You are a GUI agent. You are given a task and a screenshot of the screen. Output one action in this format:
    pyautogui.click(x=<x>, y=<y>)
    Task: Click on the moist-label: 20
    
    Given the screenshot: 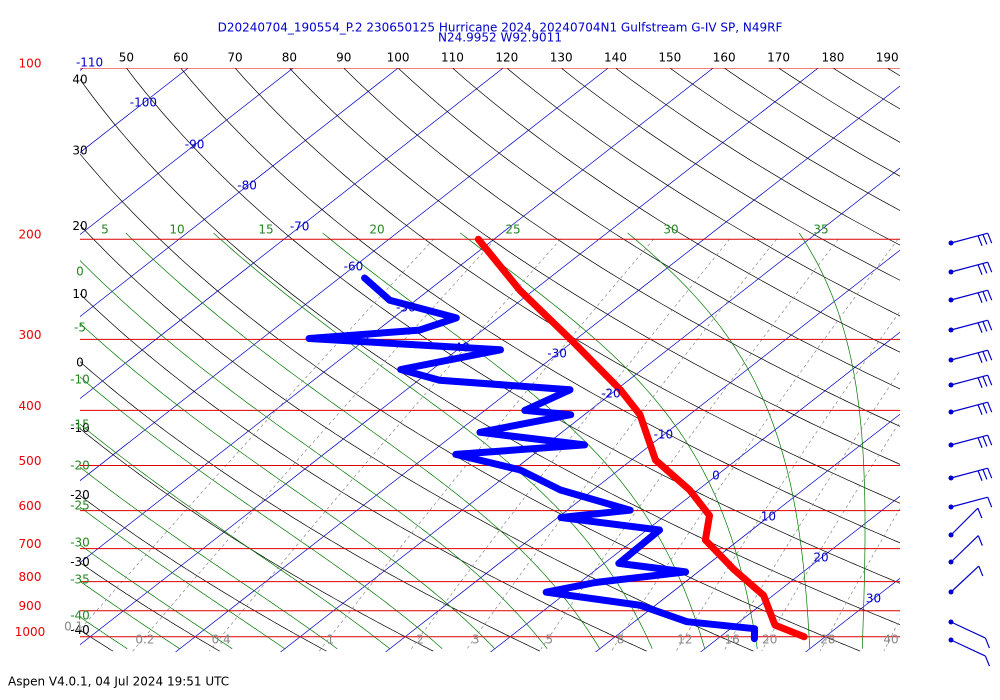 What is the action you would take?
    pyautogui.click(x=376, y=230)
    